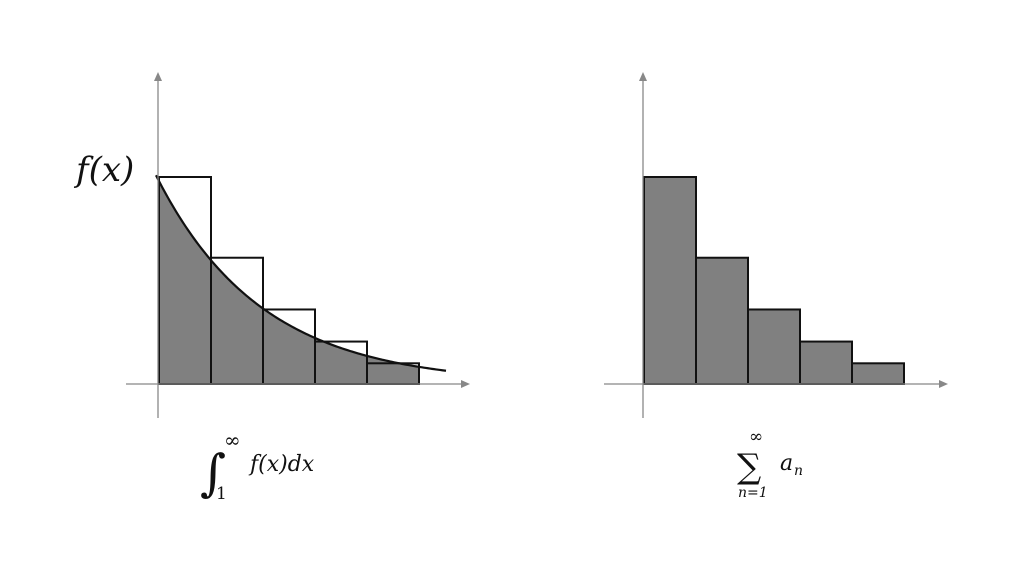 Image resolution: width=1024 pixels, height=576 pixels. Describe the element at coordinates (786, 463) in the screenshot. I see `sum-term: a` at that location.